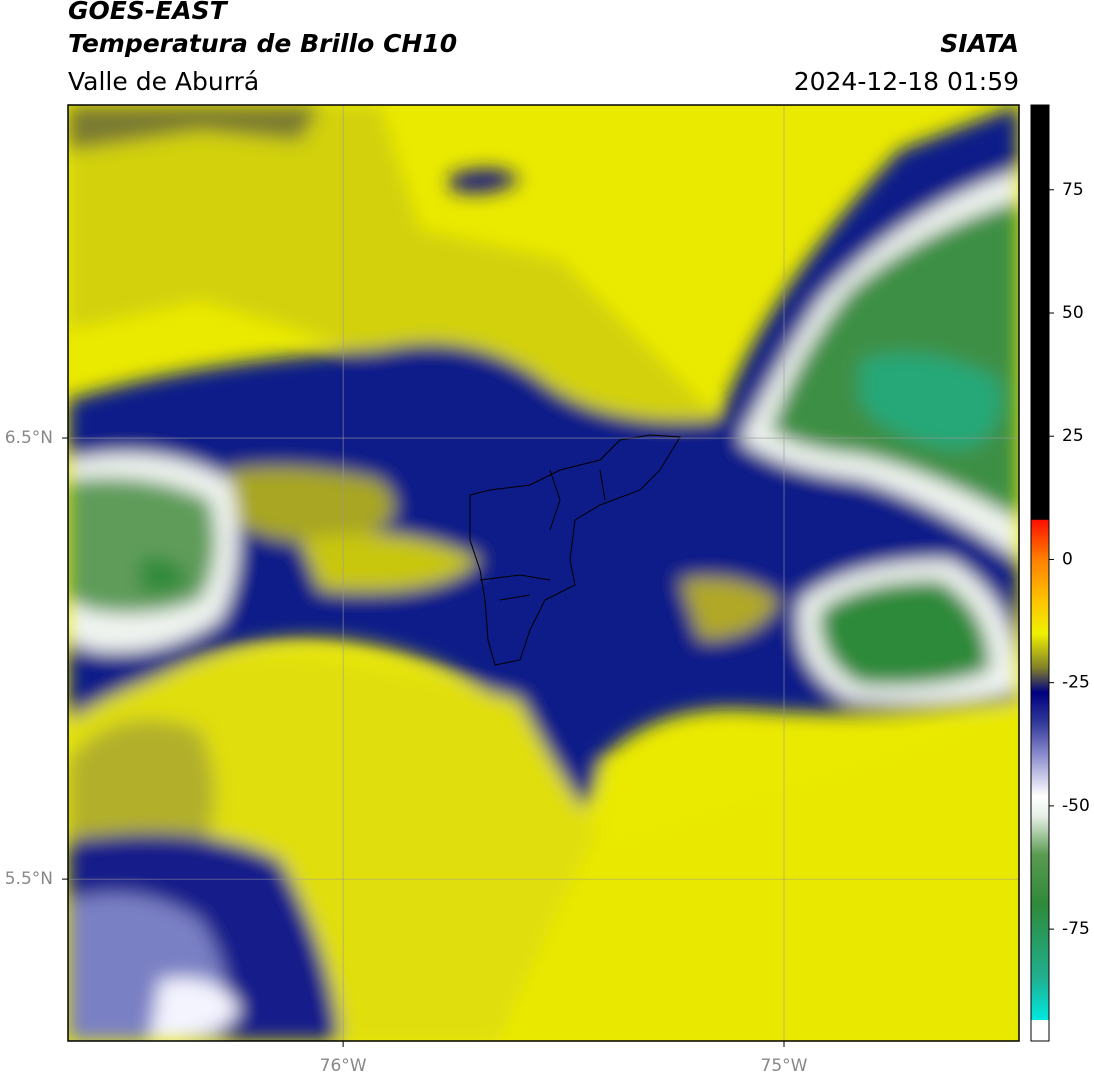  Describe the element at coordinates (1040, 573) in the screenshot. I see `colorbar` at that location.